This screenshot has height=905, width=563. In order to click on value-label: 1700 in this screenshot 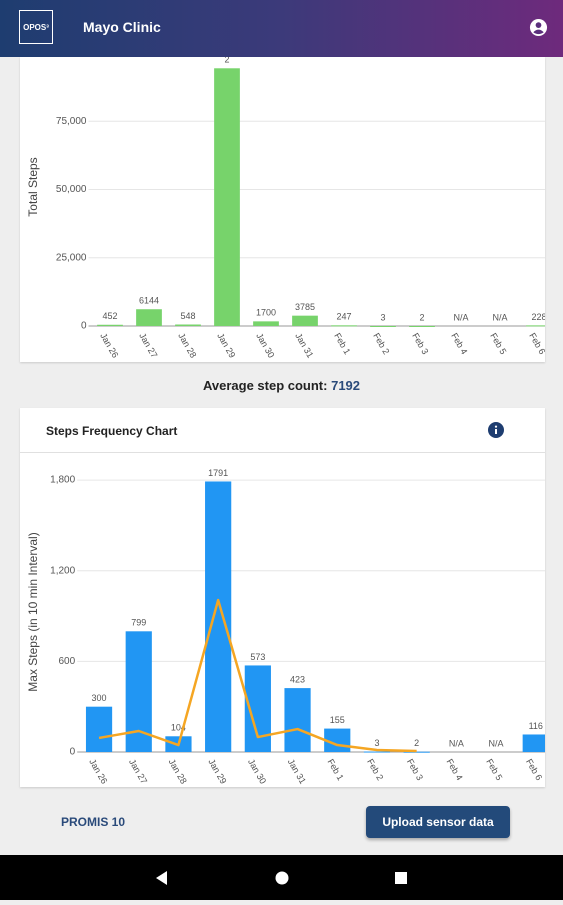, I will do `click(266, 313)`.